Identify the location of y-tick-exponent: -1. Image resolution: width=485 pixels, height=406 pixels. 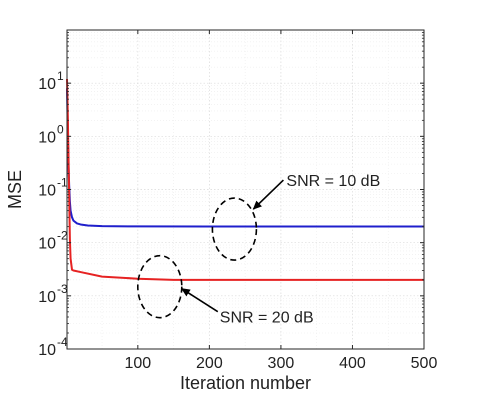
(62, 183).